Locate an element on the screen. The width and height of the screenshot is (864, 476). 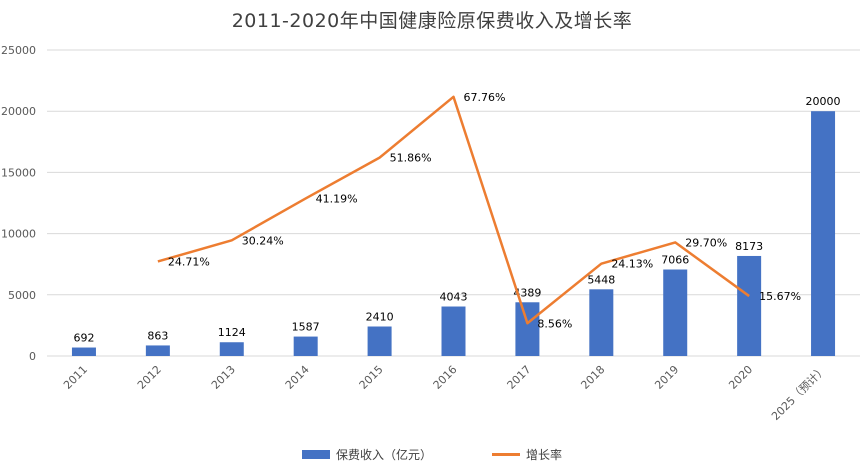
bar-data-label: 692 is located at coordinates (83, 338).